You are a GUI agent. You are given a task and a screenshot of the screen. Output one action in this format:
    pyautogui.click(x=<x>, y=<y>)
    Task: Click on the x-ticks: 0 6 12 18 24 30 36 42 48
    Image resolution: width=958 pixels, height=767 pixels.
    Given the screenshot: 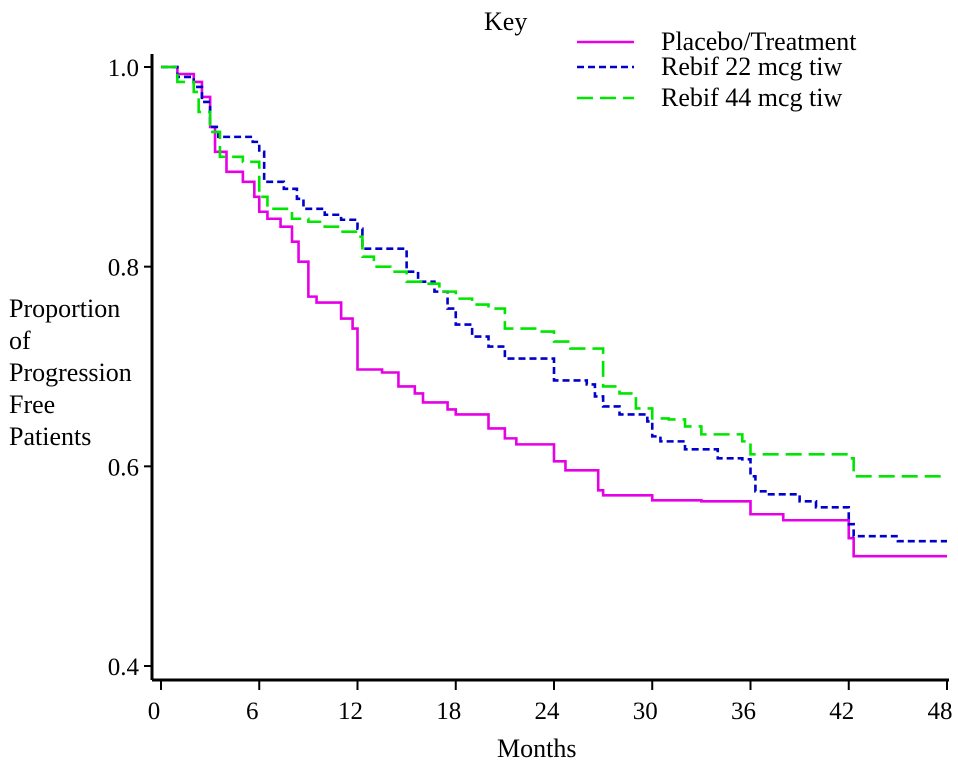 What is the action you would take?
    pyautogui.click(x=550, y=702)
    